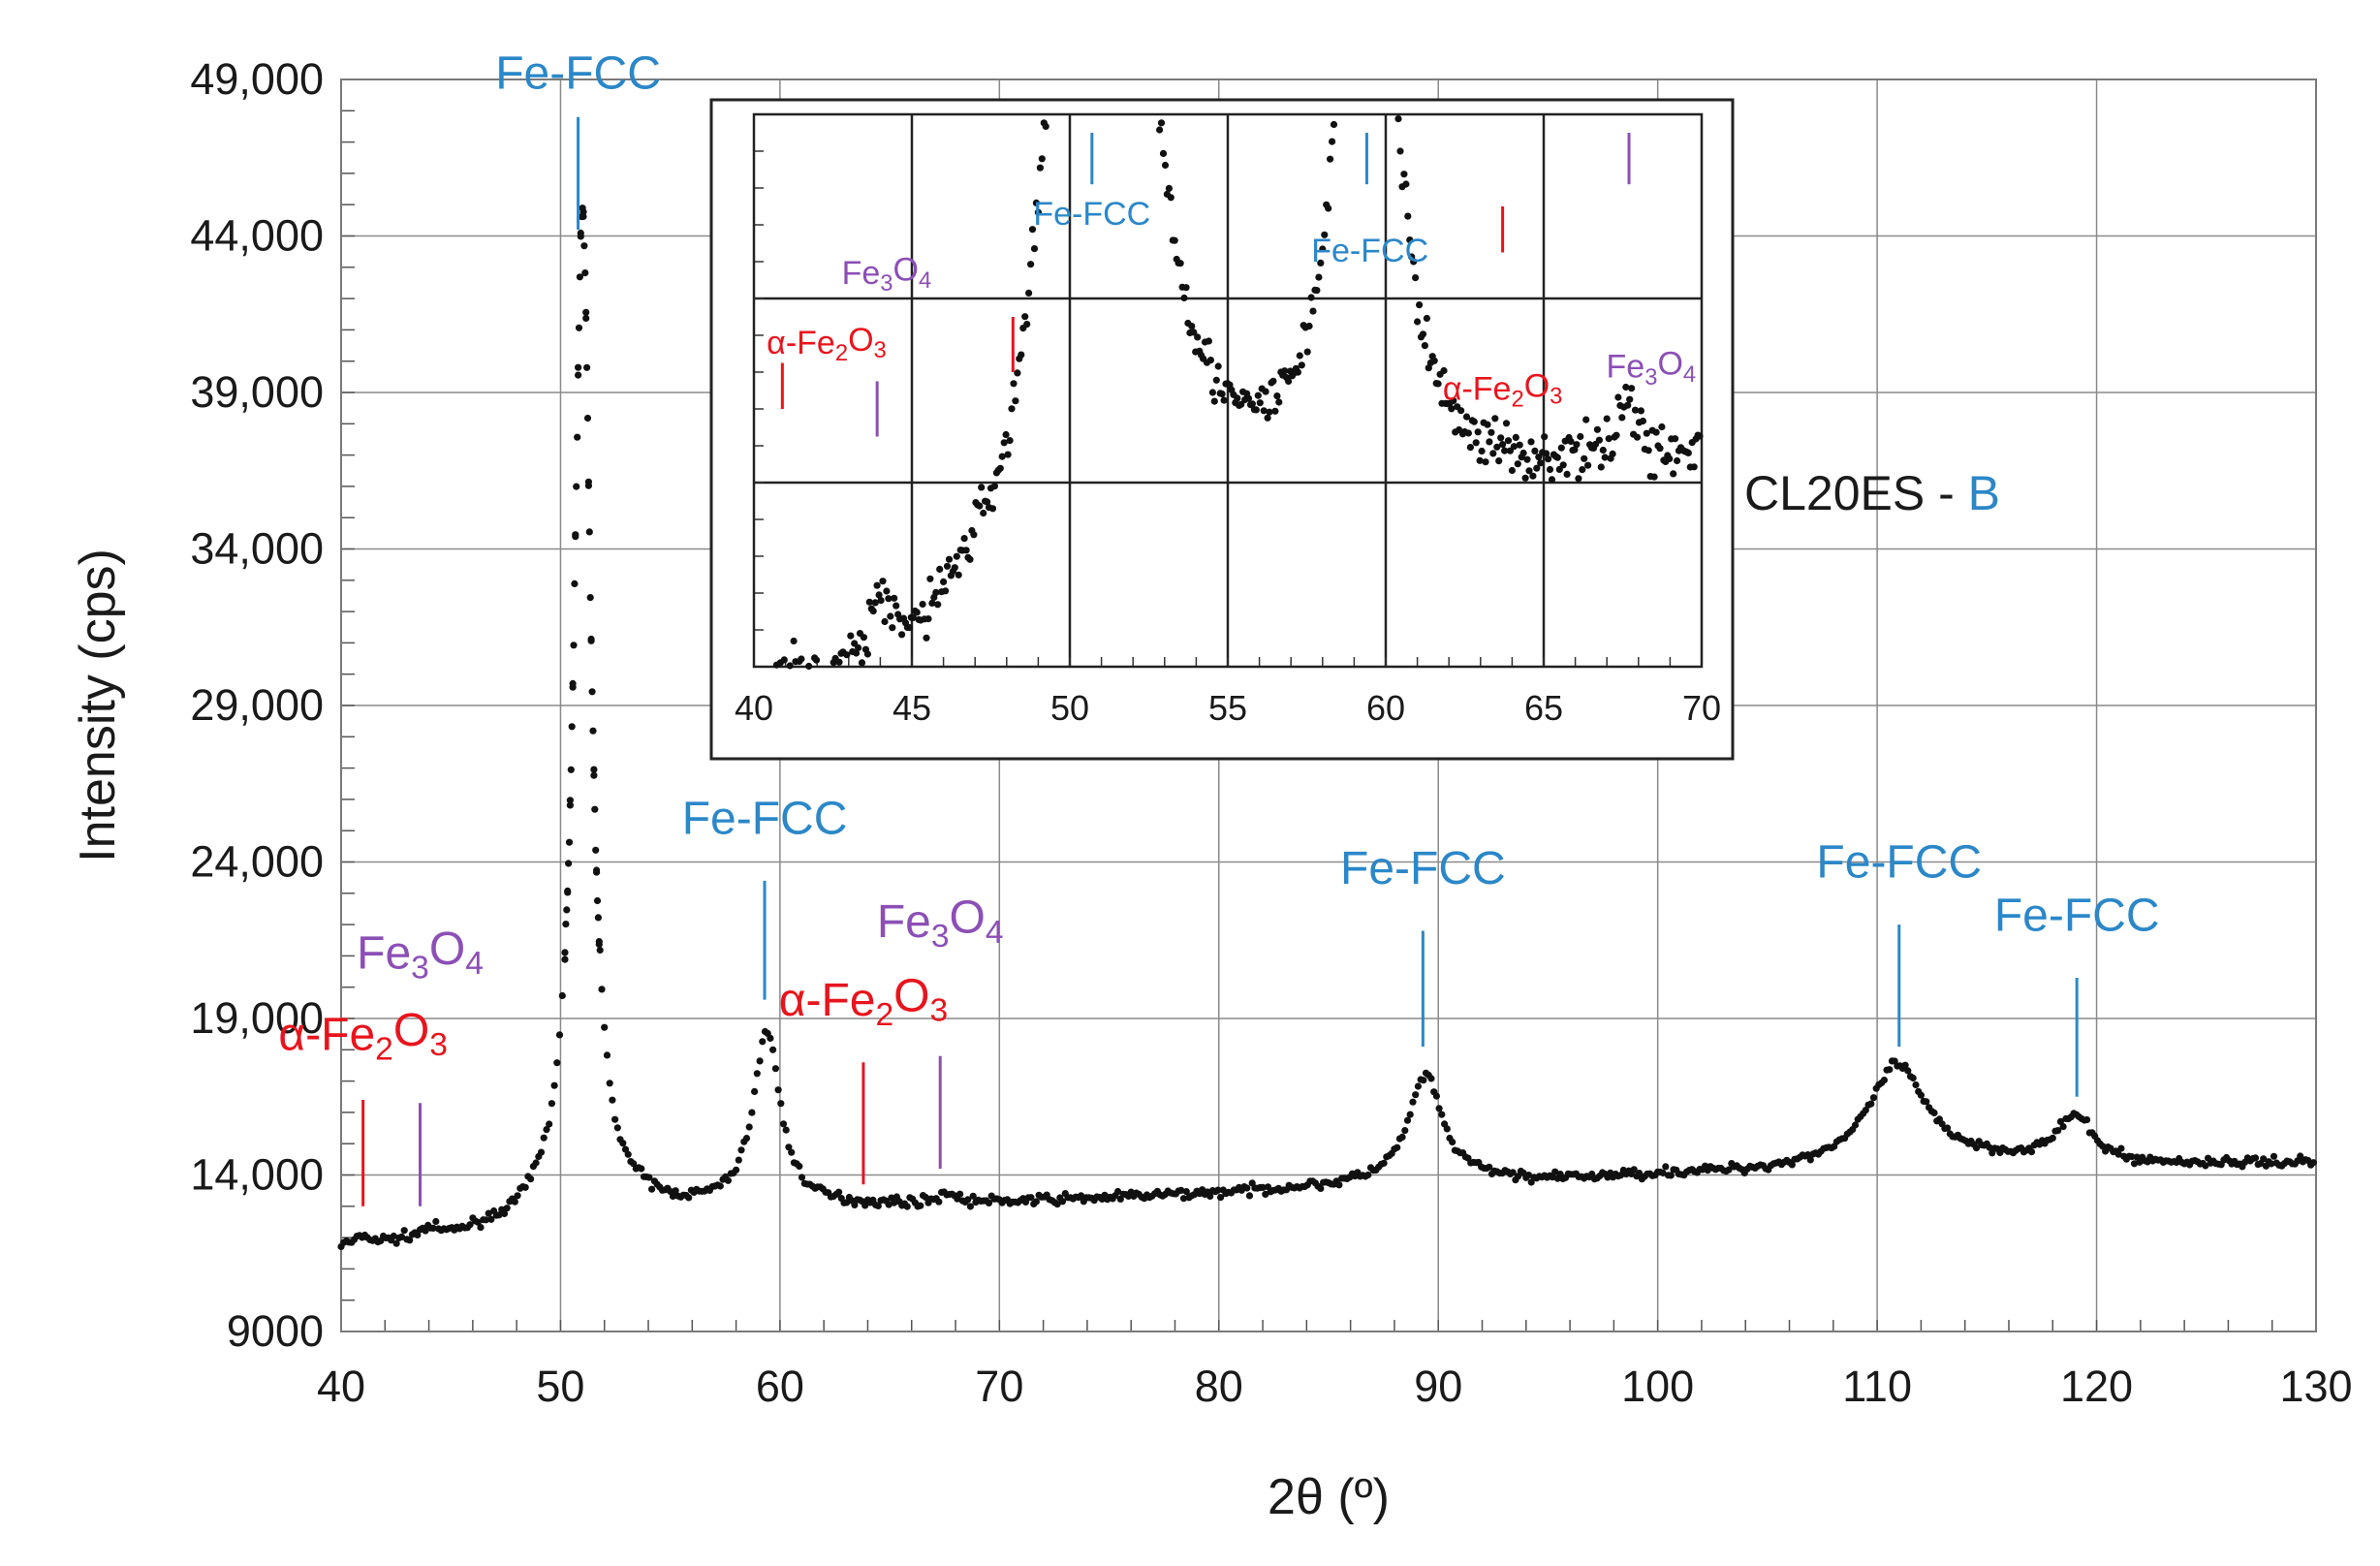 The height and width of the screenshot is (1566, 2380). What do you see at coordinates (363, 1036) in the screenshot?
I see `hematite-peak-label: α-Fe2O3` at bounding box center [363, 1036].